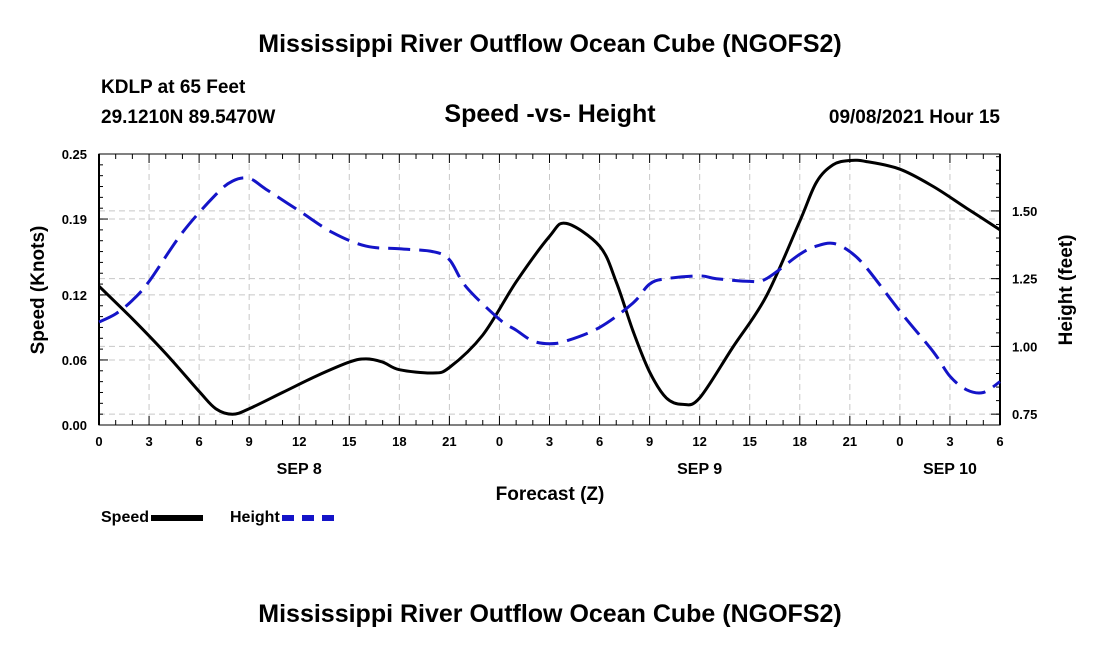 The height and width of the screenshot is (650, 1100). Describe the element at coordinates (1024, 346) in the screenshot. I see `y2-tick-label: 1.00` at that location.